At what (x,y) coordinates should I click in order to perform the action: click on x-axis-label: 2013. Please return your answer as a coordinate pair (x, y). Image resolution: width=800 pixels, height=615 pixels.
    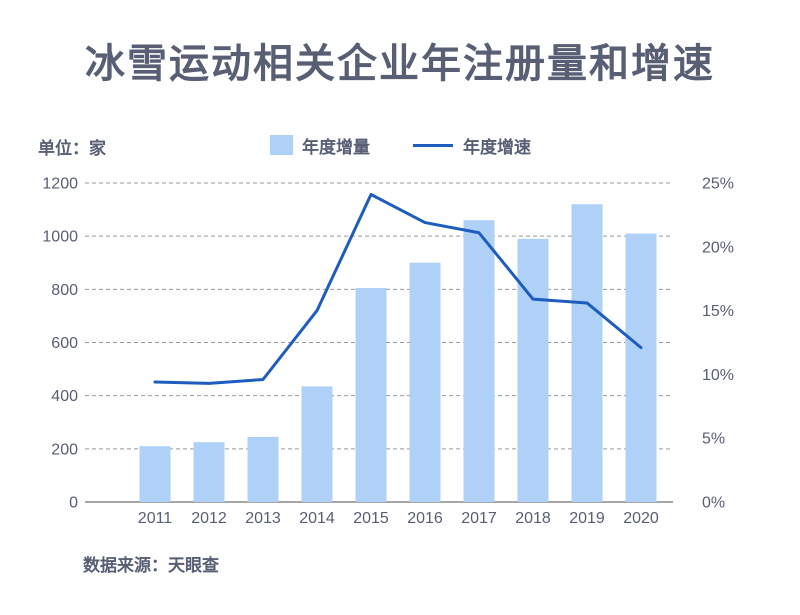
    Looking at the image, I should click on (263, 518).